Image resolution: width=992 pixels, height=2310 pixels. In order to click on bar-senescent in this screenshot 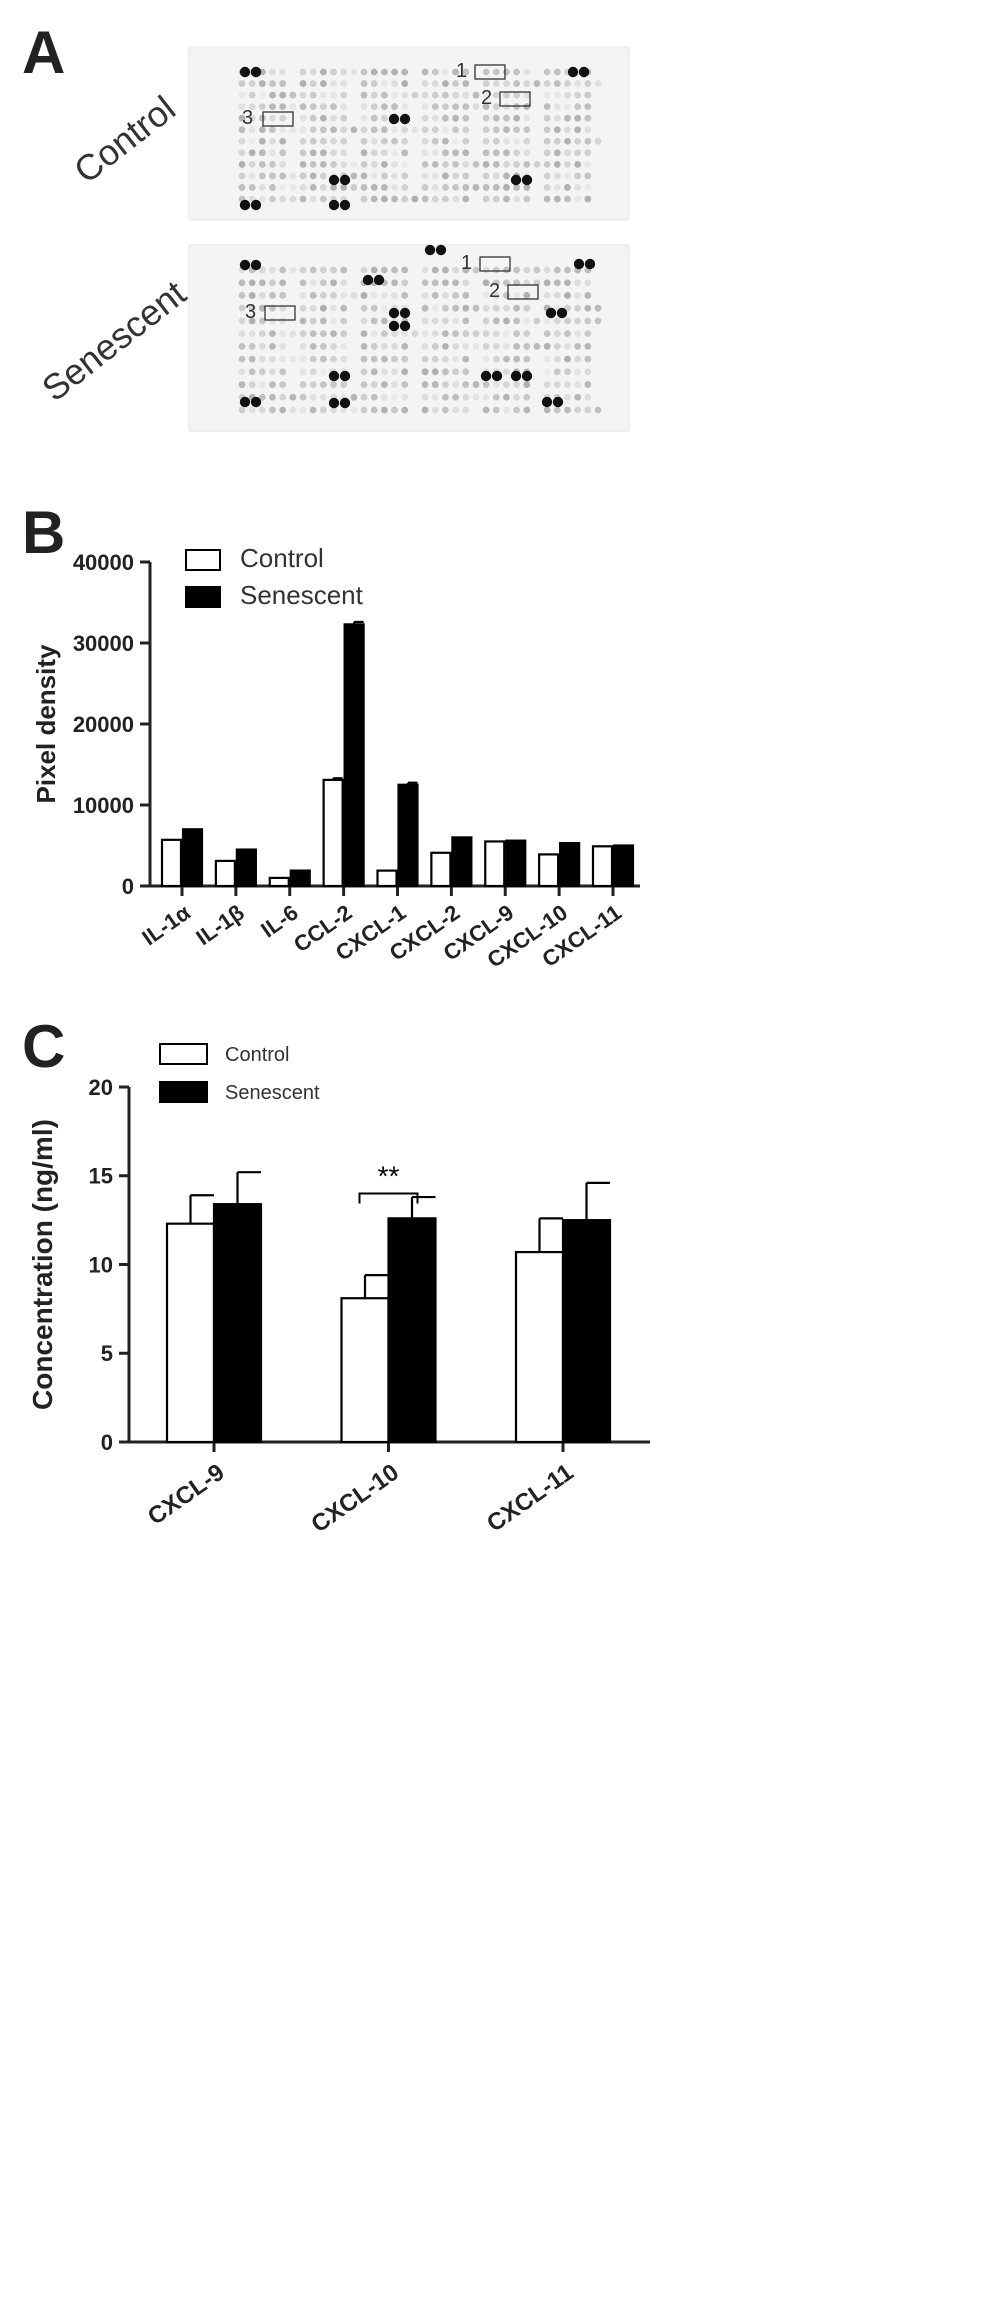, I will do `click(246, 868)`.